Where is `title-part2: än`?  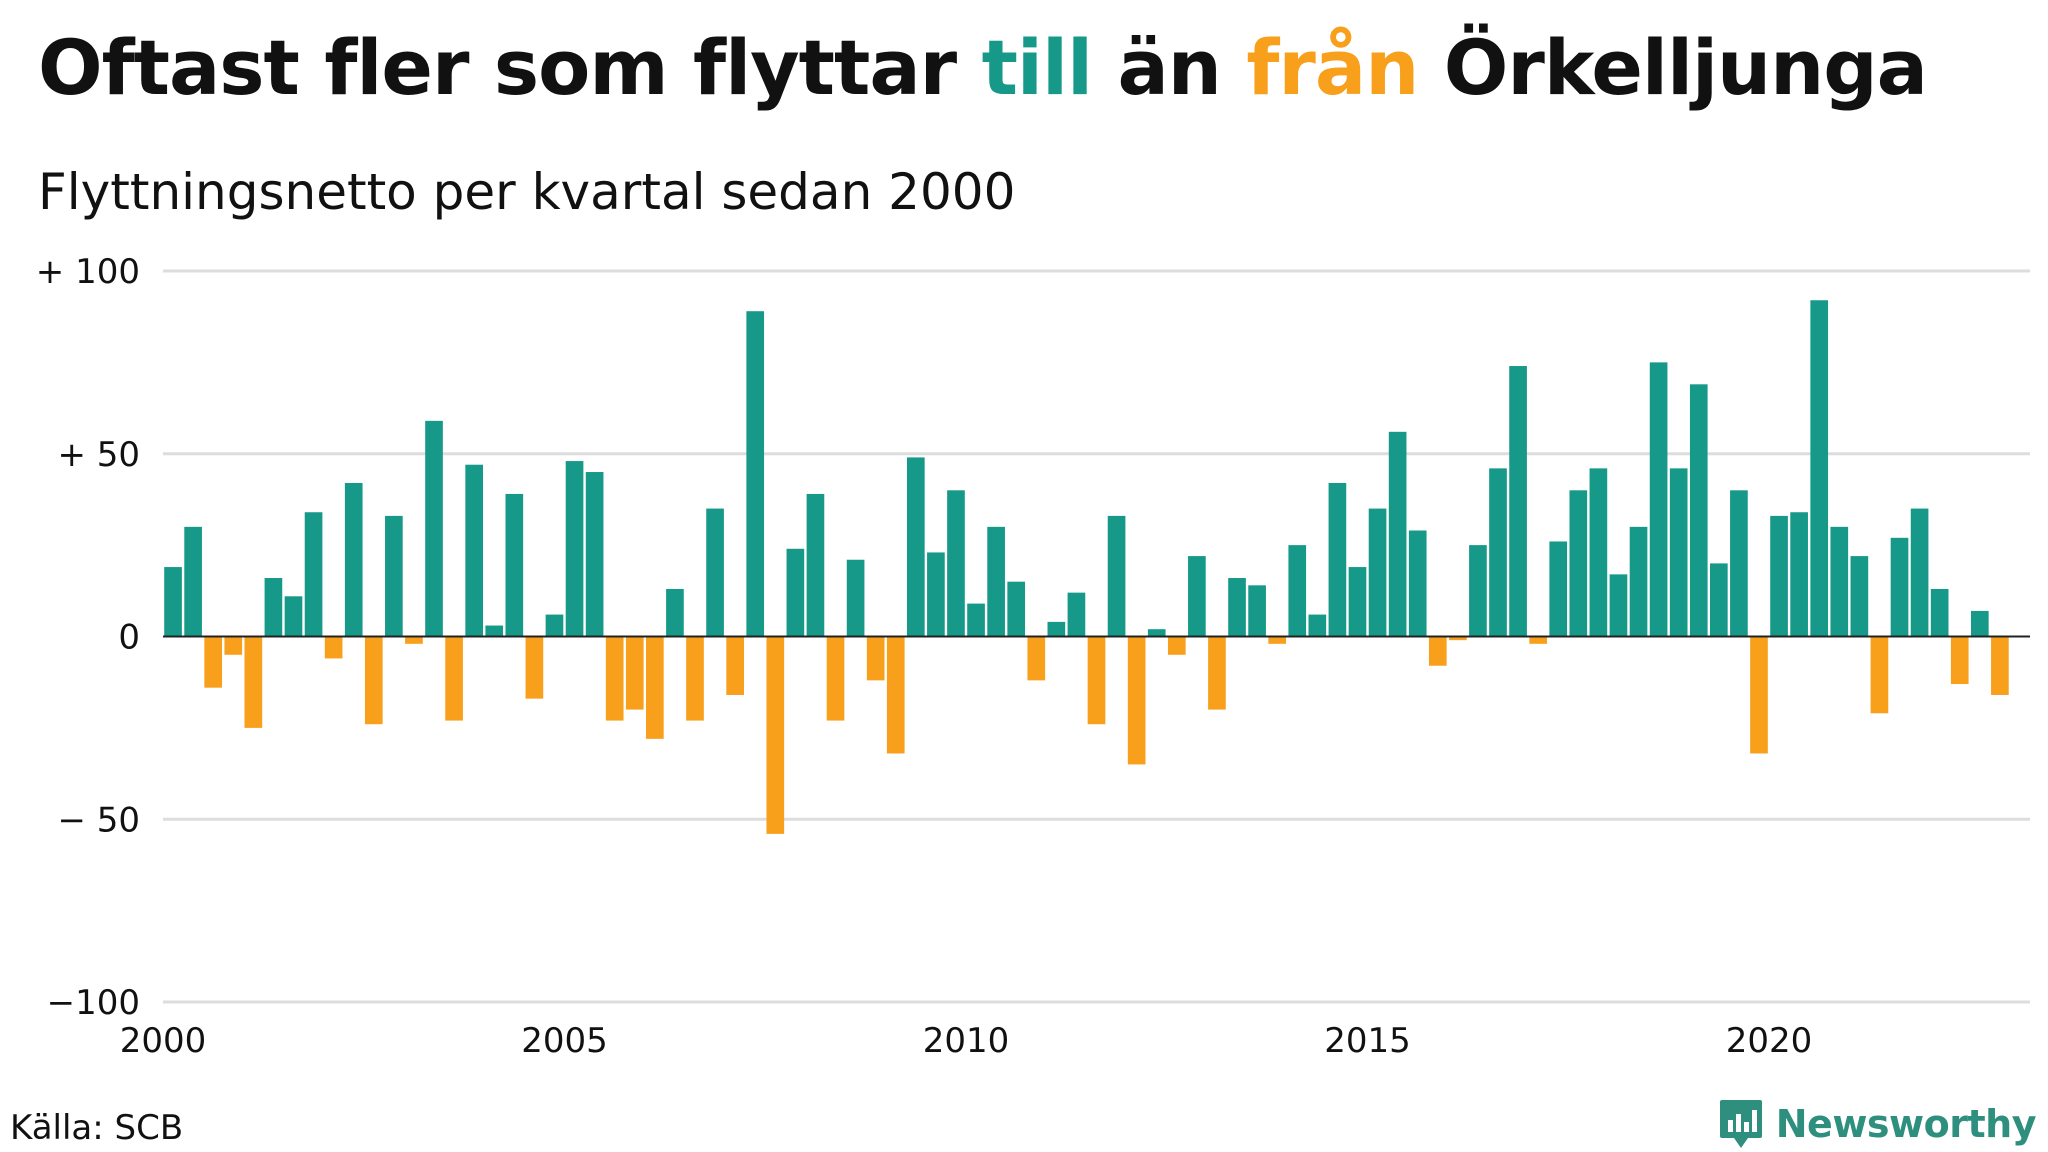
title-part2: än is located at coordinates (1169, 67).